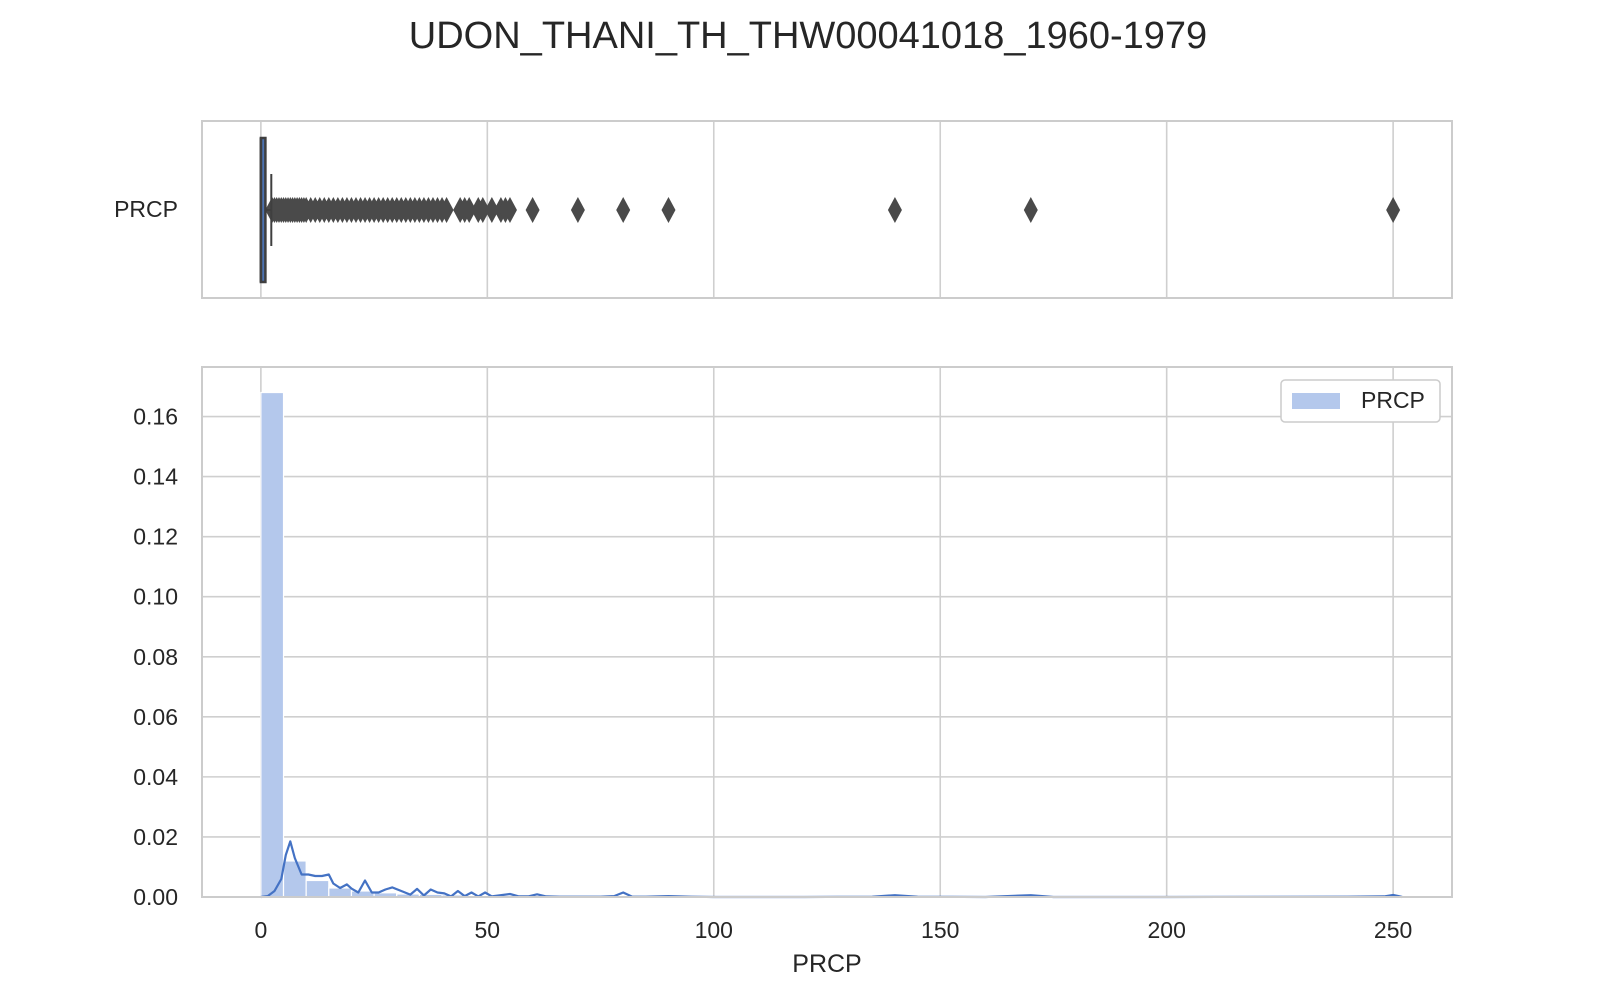  I want to click on ytick-label-5: 0.10, so click(155, 597).